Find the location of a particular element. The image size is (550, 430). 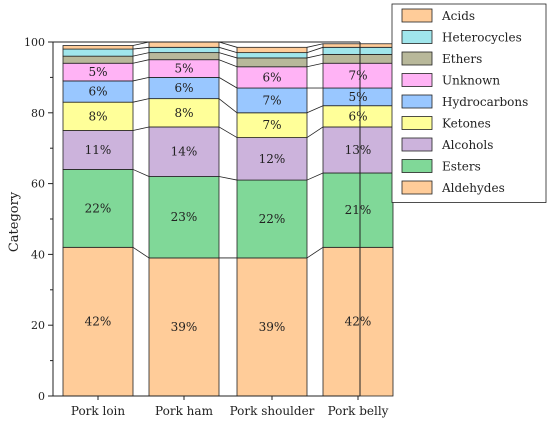

legend-label: Ethers is located at coordinates (462, 59).